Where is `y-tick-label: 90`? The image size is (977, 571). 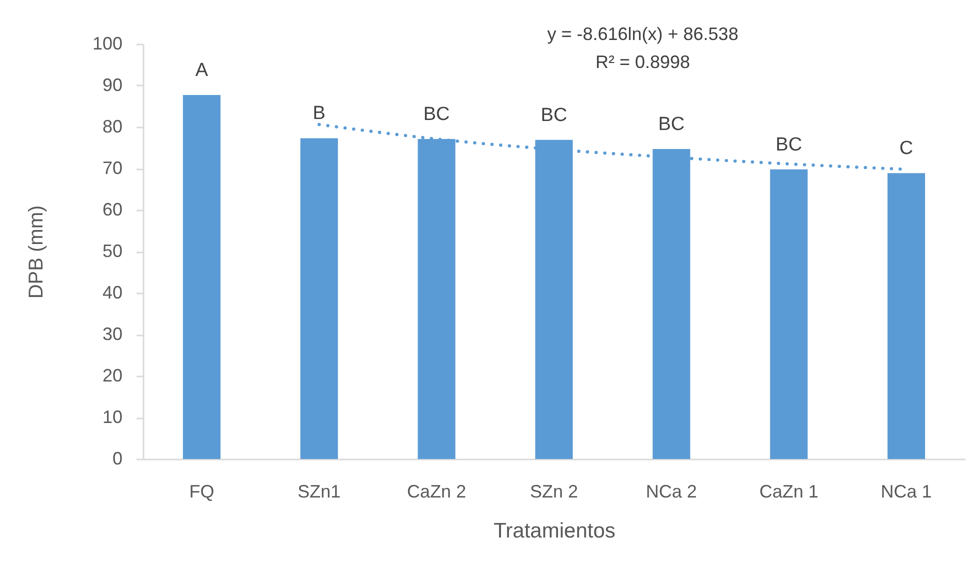 y-tick-label: 90 is located at coordinates (112, 85).